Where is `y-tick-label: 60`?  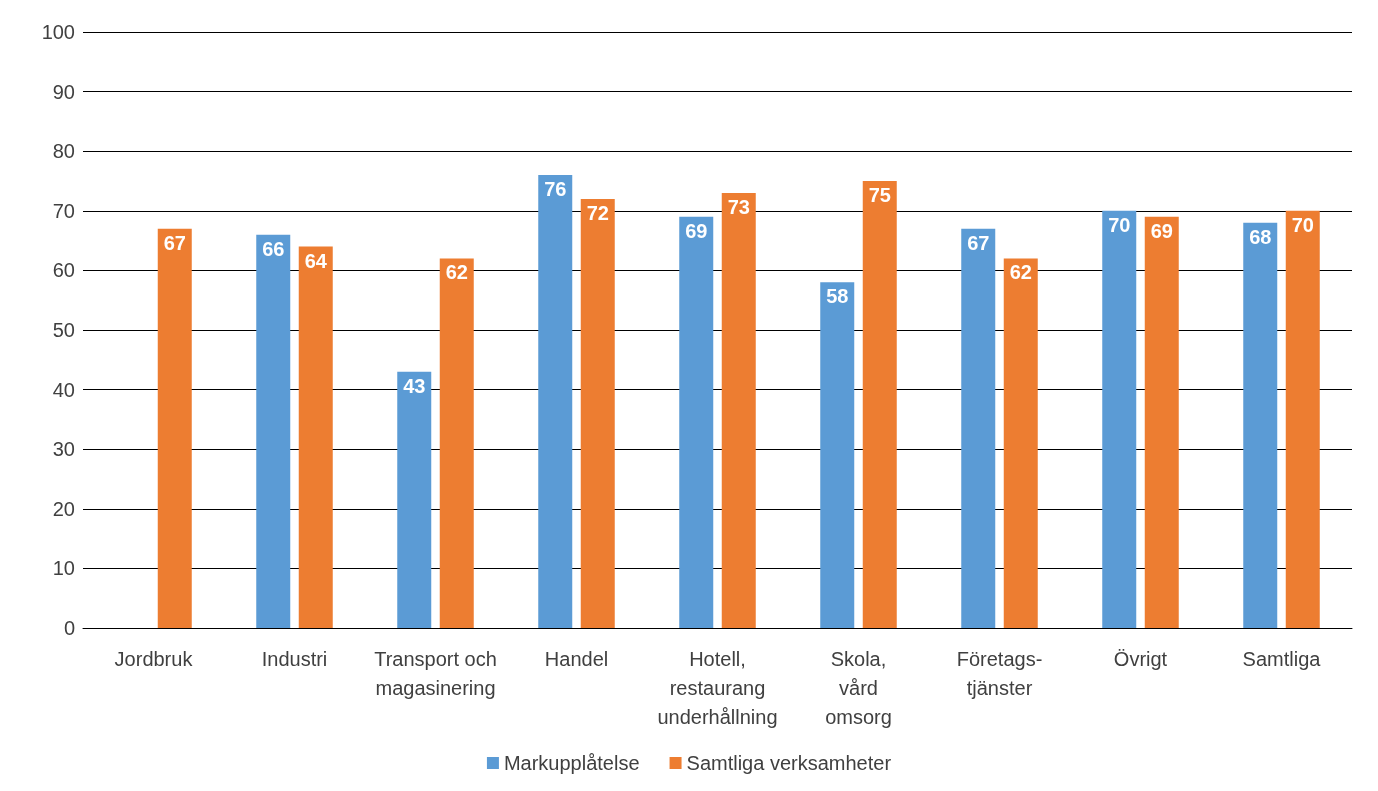
y-tick-label: 60 is located at coordinates (63, 270).